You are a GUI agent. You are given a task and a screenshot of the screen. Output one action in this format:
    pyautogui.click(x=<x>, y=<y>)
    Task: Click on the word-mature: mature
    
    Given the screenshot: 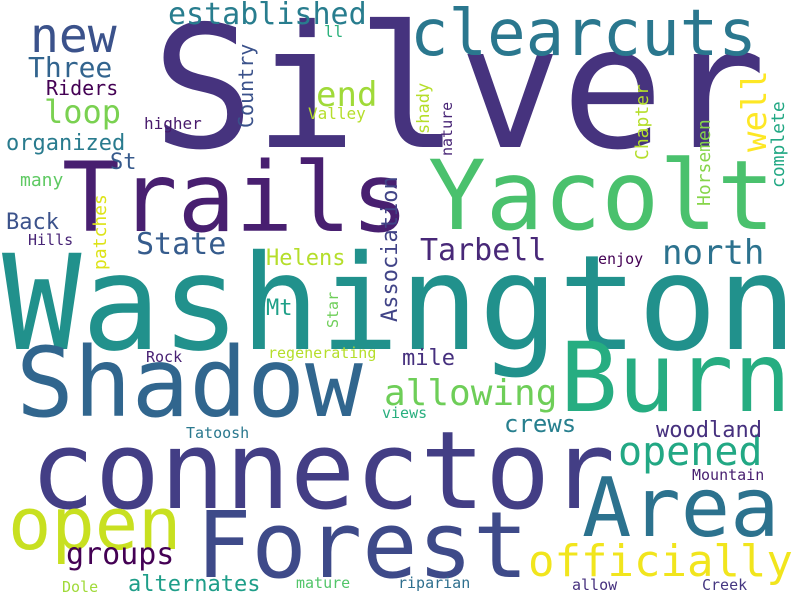 What is the action you would take?
    pyautogui.click(x=323, y=583)
    